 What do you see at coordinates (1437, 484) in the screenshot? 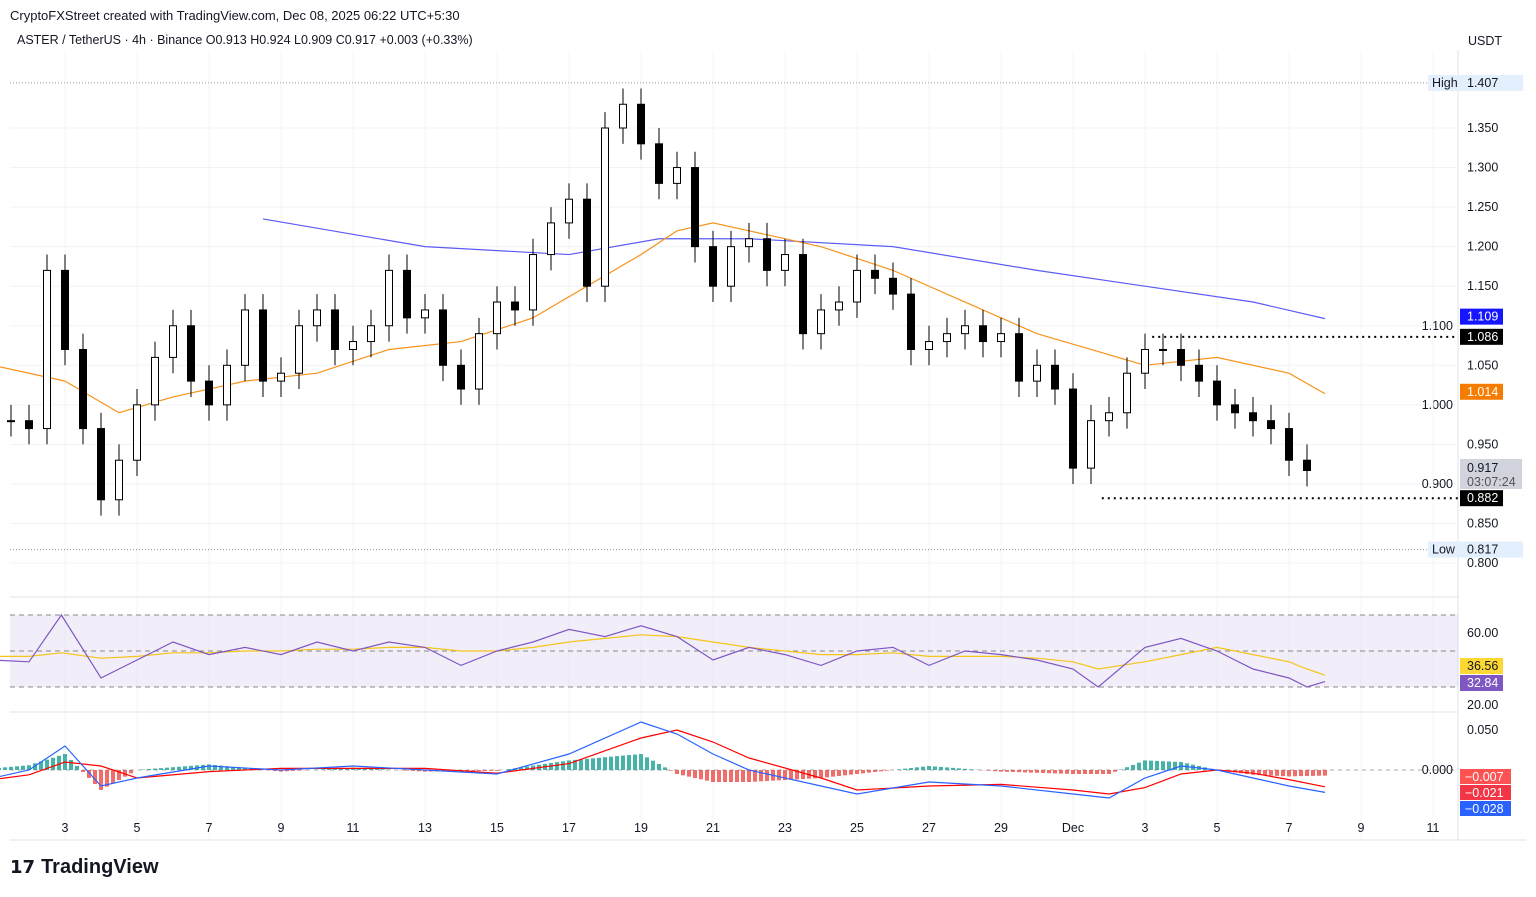
I see `y-tick-label: 0.900` at bounding box center [1437, 484].